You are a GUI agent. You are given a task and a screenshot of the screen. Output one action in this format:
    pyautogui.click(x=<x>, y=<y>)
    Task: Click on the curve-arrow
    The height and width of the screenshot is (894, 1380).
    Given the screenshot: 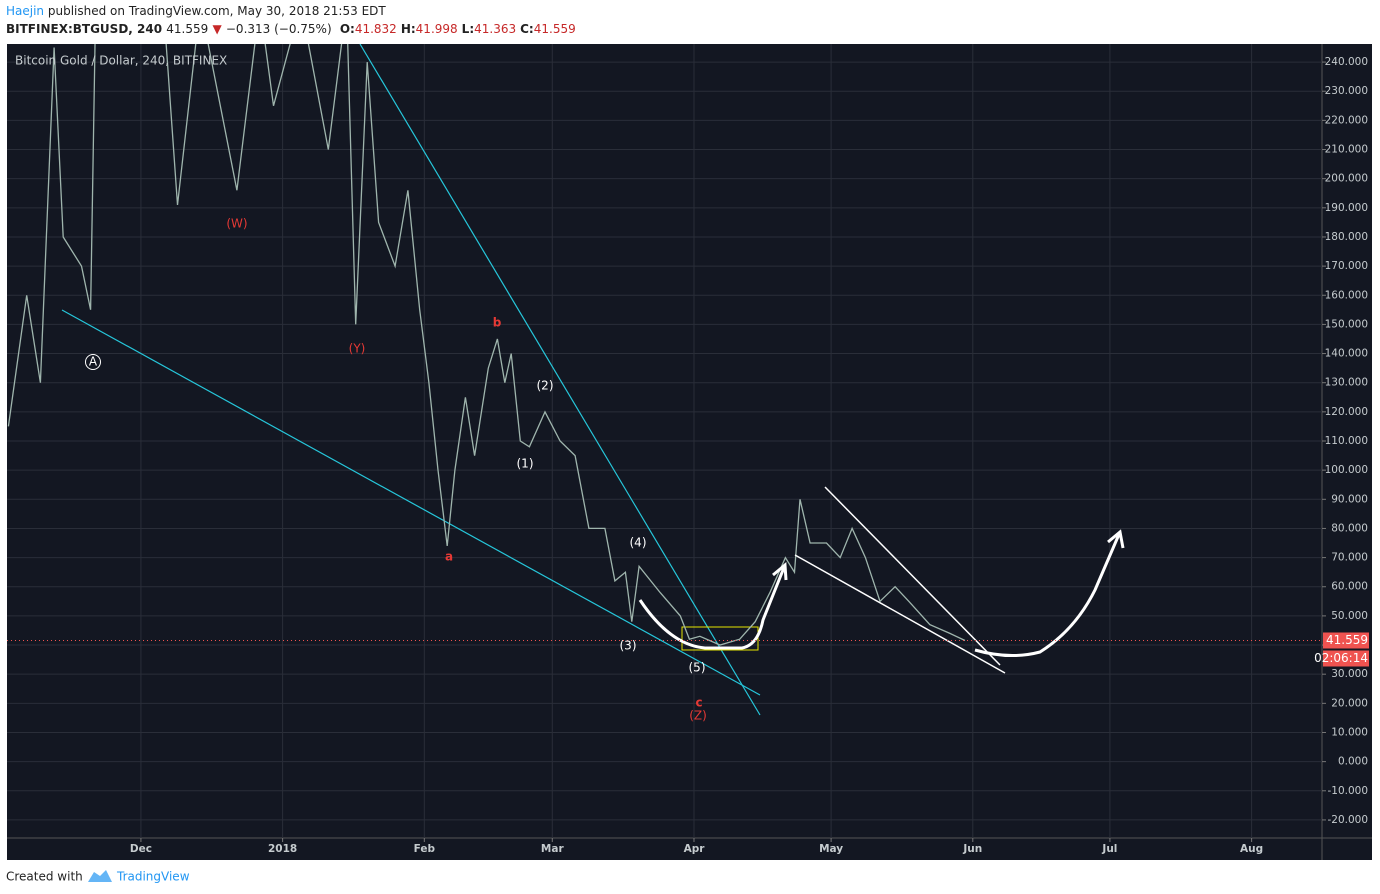 What is the action you would take?
    pyautogui.click(x=712, y=607)
    